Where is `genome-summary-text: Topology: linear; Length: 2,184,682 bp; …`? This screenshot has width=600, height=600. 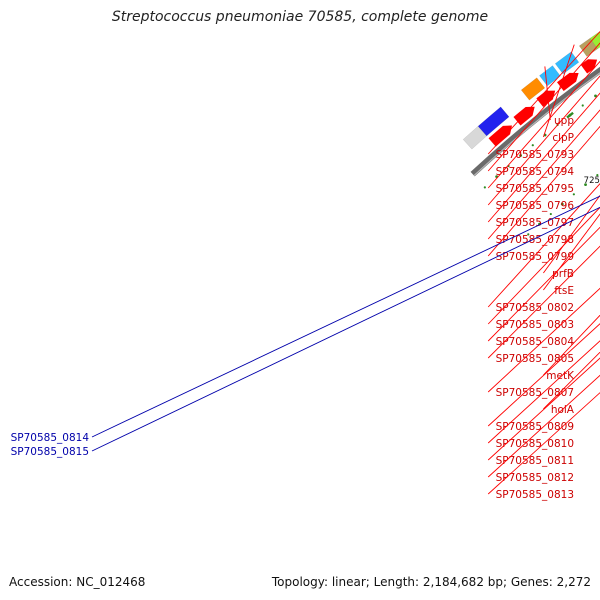 genome-summary-text: Topology: linear; Length: 2,184,682 bp; … is located at coordinates (431, 582).